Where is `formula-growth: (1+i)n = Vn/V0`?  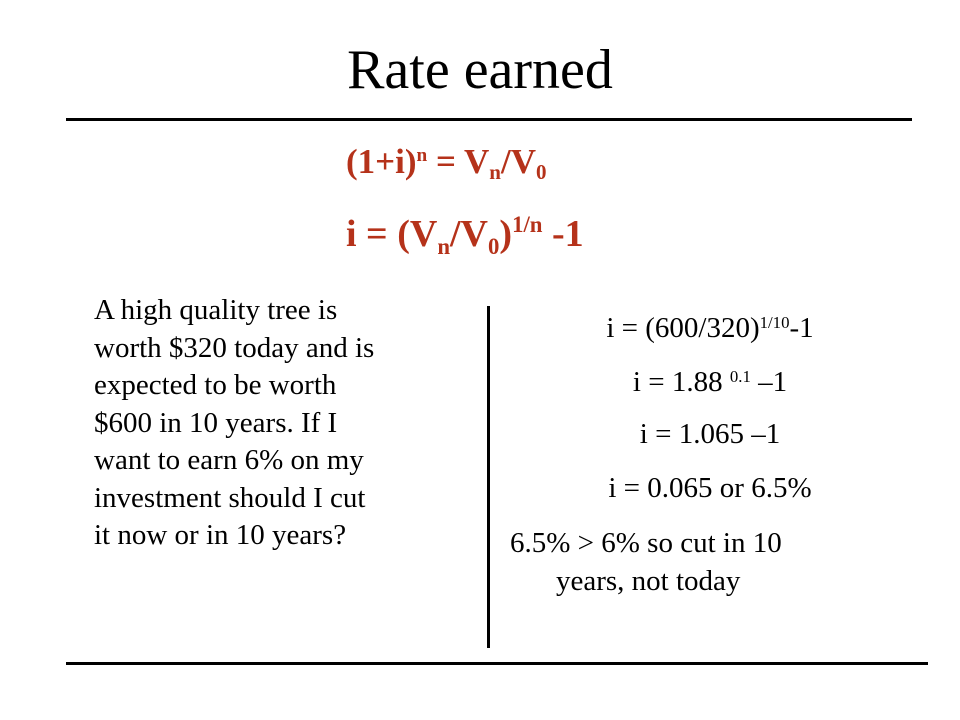
formula-growth: (1+i)n = Vn/V0 is located at coordinates (446, 163).